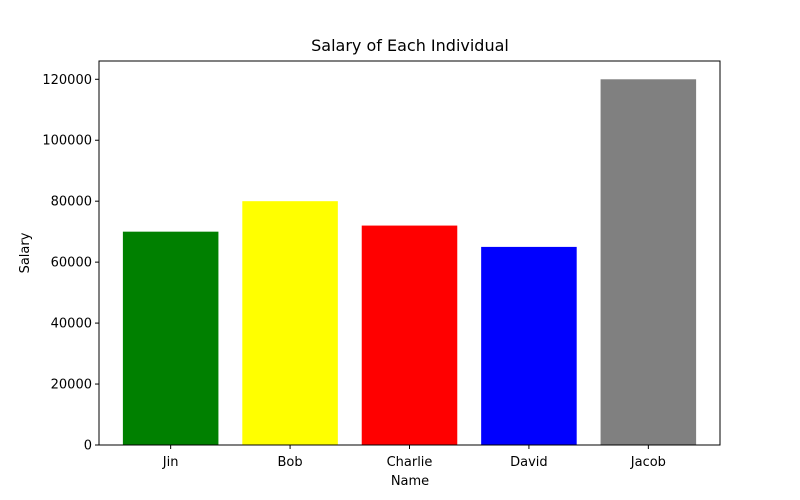 This screenshot has height=500, width=800. What do you see at coordinates (290, 323) in the screenshot?
I see `bar-bob` at bounding box center [290, 323].